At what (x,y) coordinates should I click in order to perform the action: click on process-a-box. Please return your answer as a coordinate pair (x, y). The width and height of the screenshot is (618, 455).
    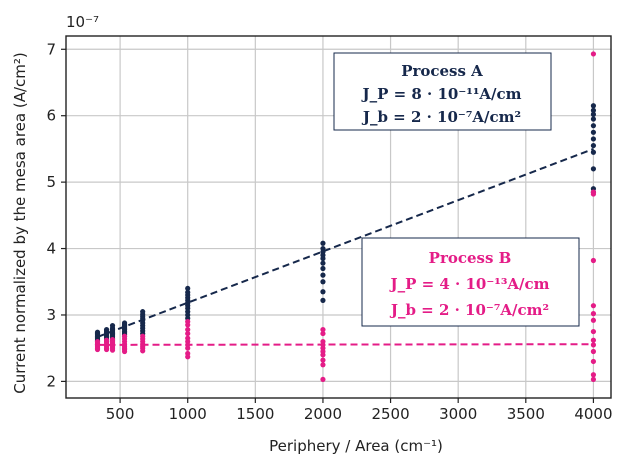
    Looking at the image, I should click on (442, 91).